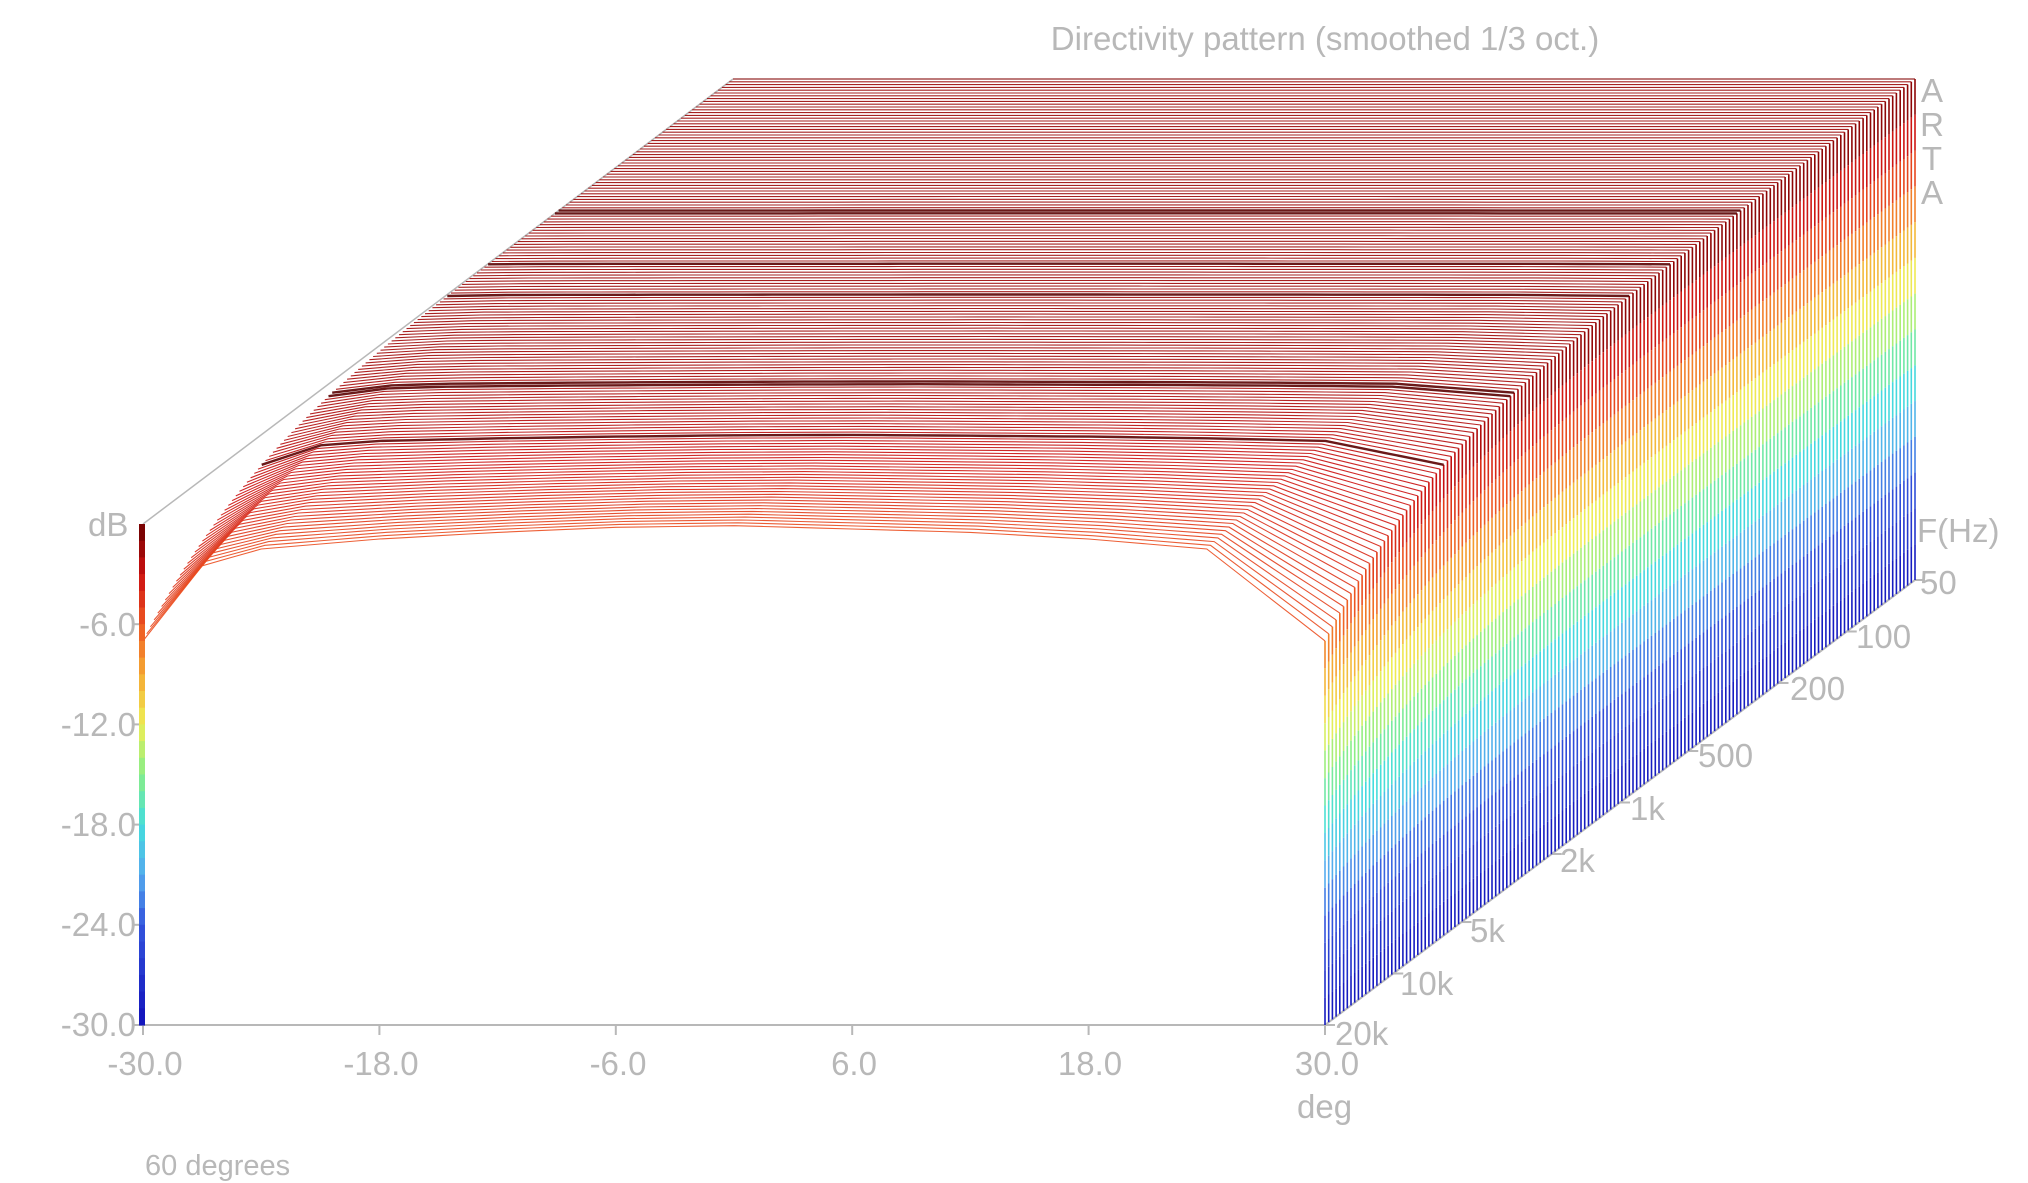  I want to click on freq-tick: 10k, so click(1427, 983).